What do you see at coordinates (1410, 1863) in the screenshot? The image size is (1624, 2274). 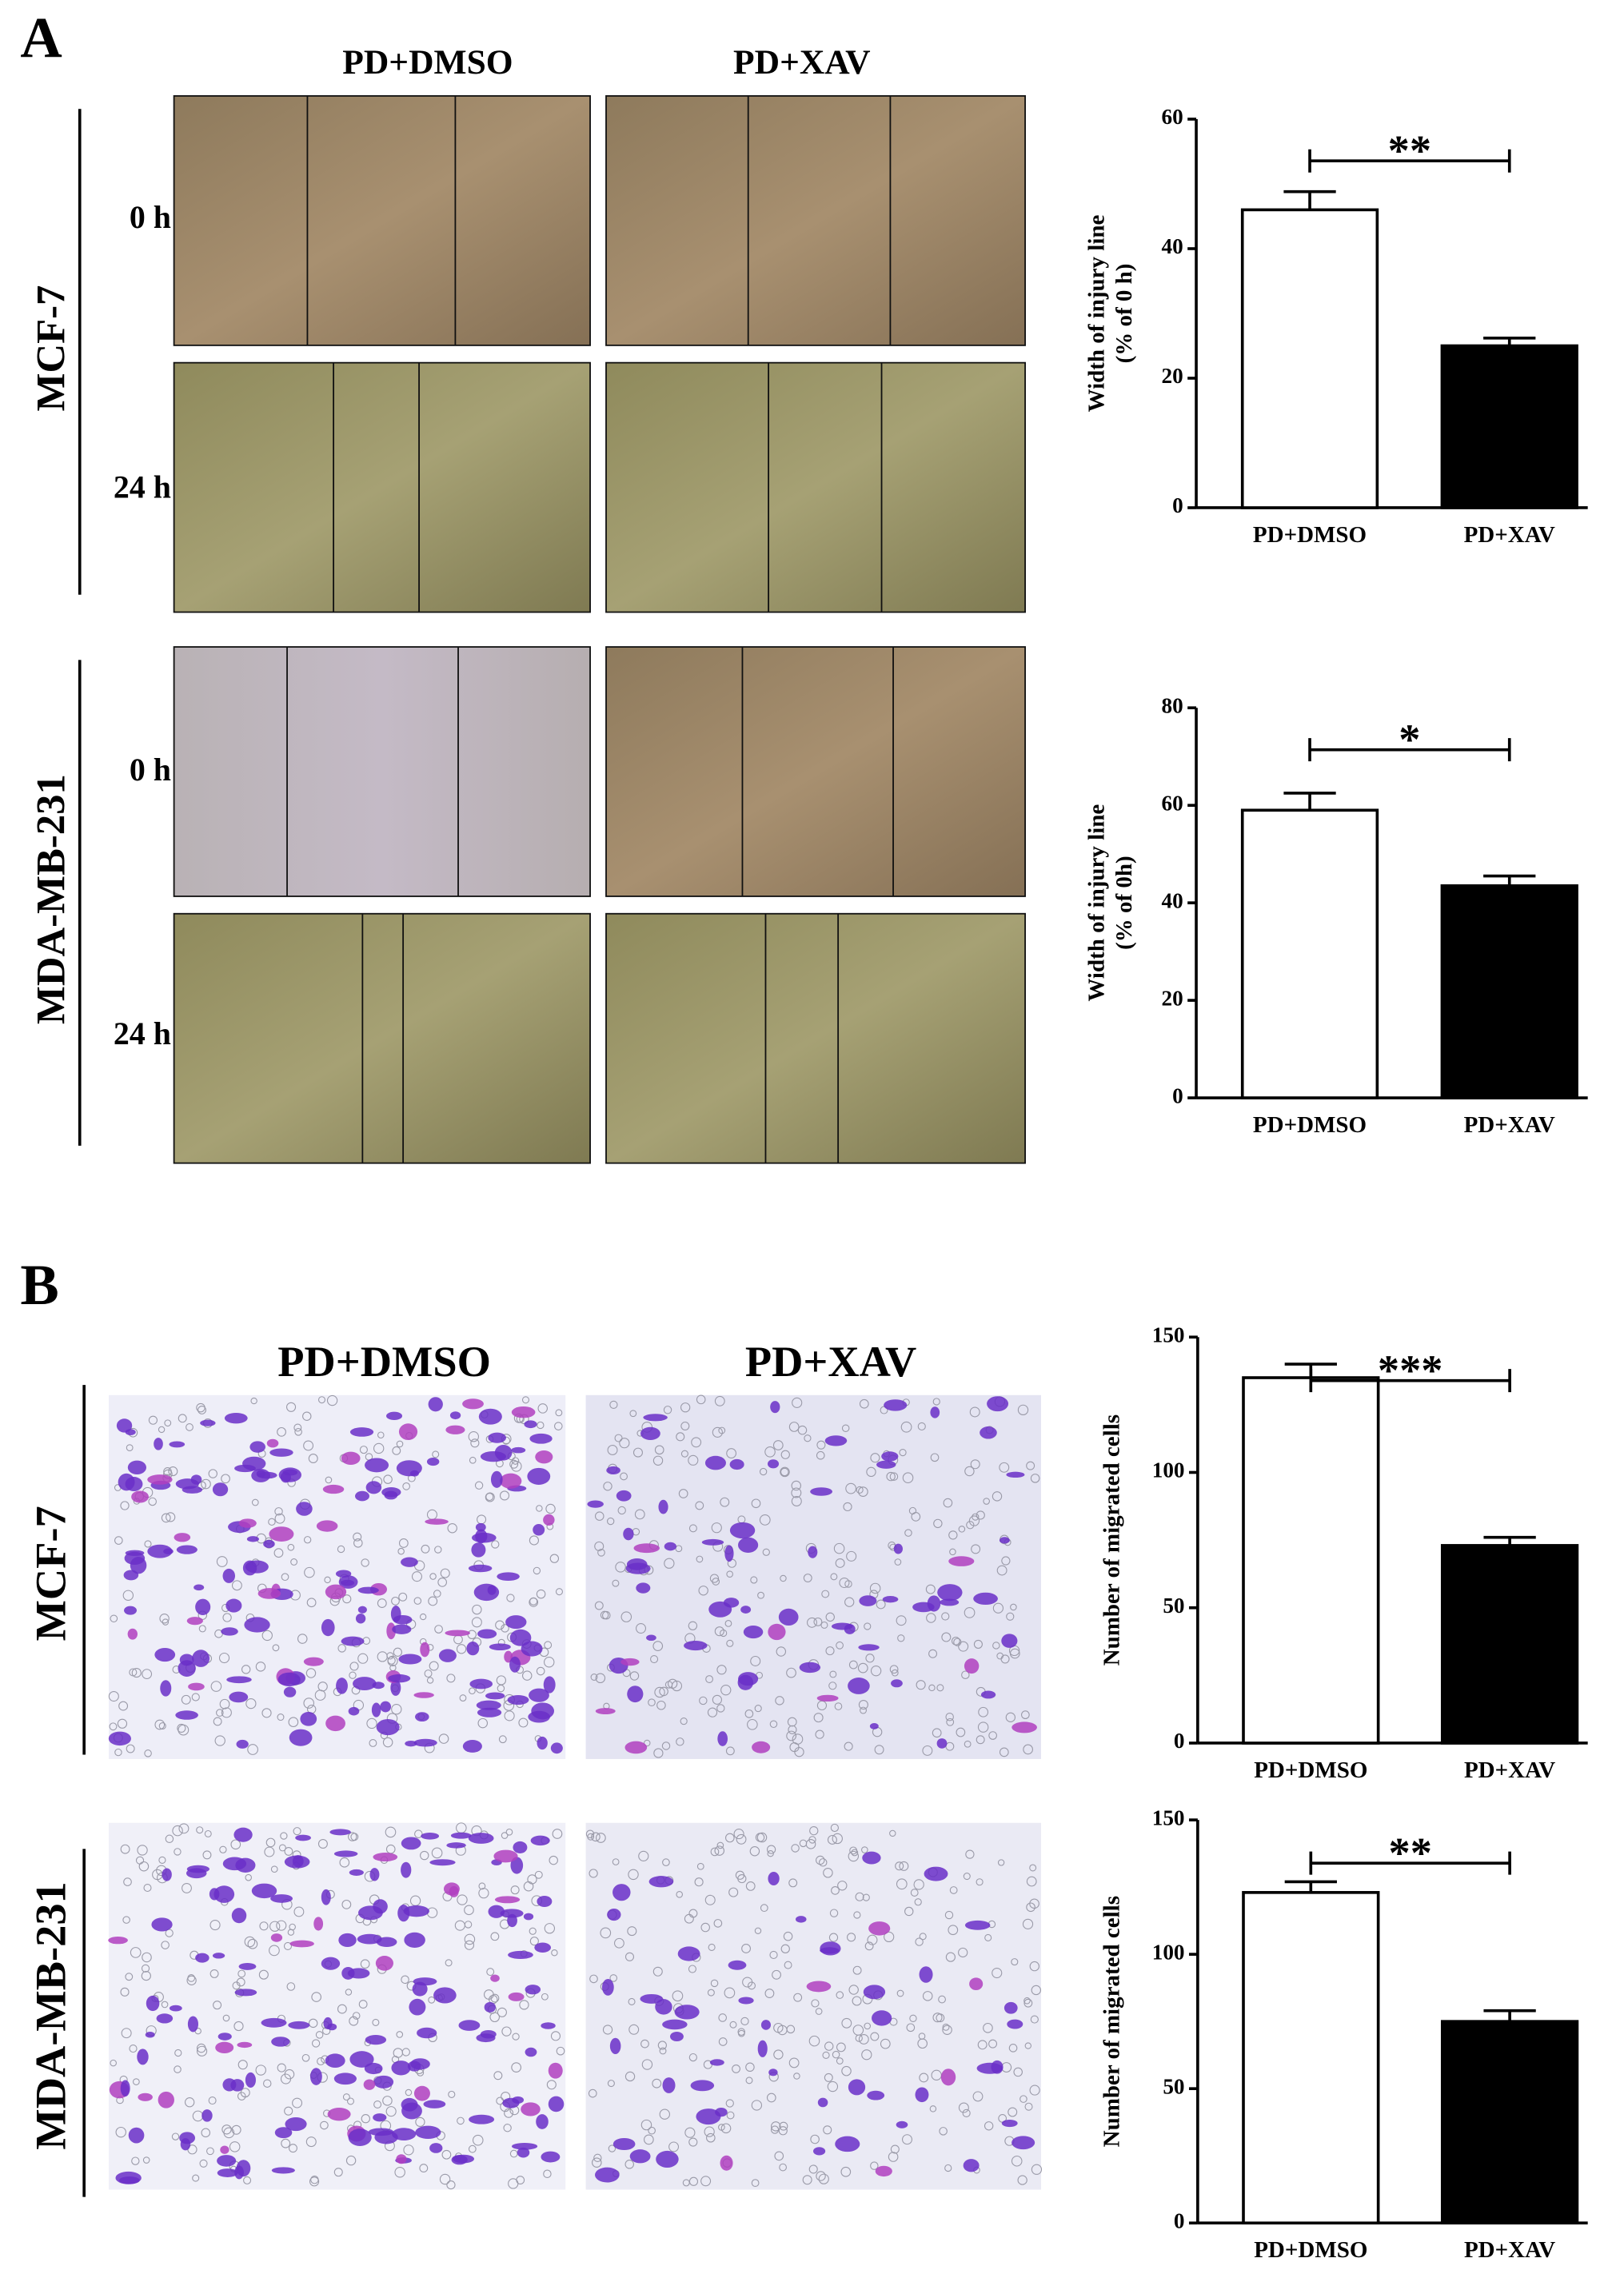 I see `significance-bracket` at bounding box center [1410, 1863].